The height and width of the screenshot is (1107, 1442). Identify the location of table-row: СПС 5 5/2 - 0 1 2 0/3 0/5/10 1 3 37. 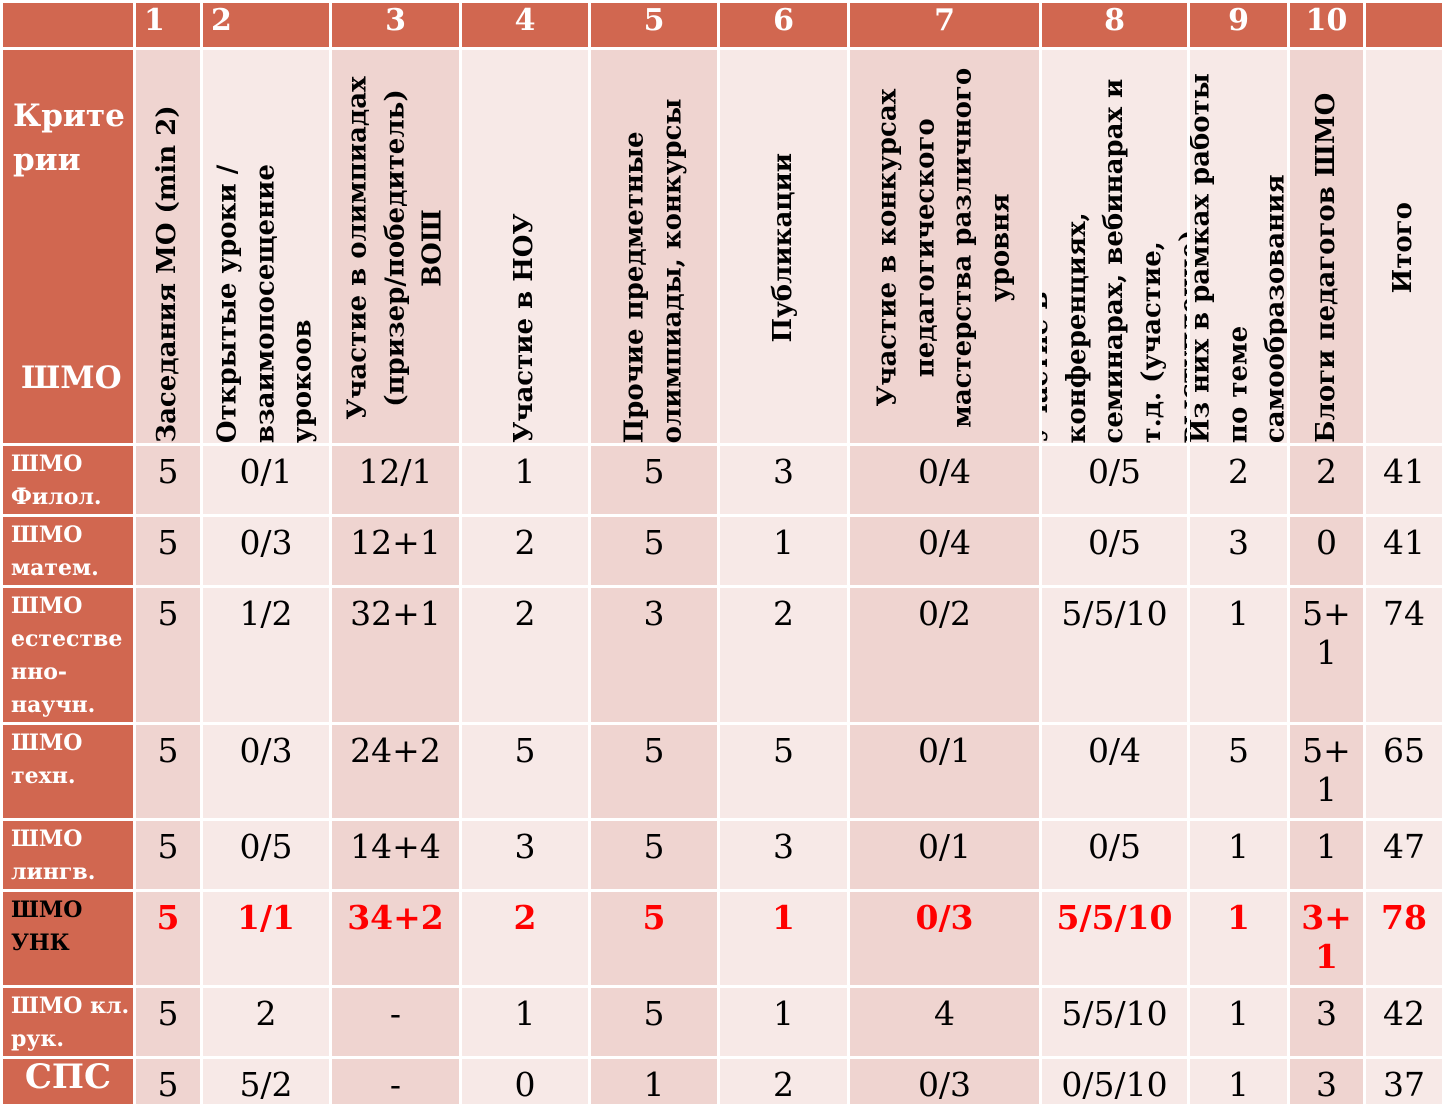
(722, 1082).